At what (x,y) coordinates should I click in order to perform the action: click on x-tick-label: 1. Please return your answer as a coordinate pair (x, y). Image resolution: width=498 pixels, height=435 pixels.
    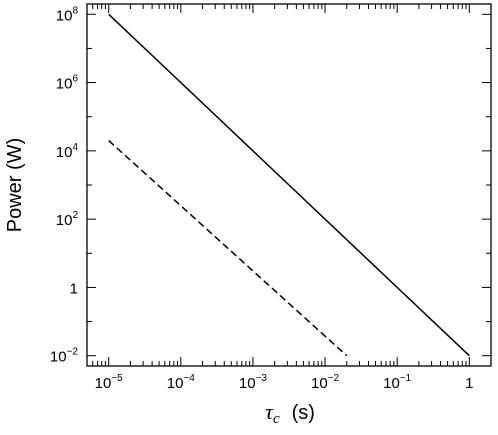
    Looking at the image, I should click on (469, 383).